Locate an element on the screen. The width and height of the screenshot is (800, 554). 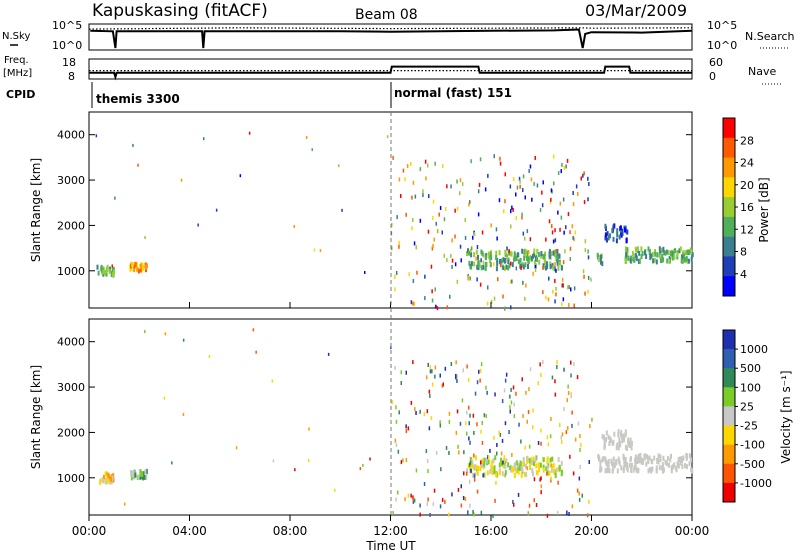
x-tick-label: 12:00 is located at coordinates (390, 531).